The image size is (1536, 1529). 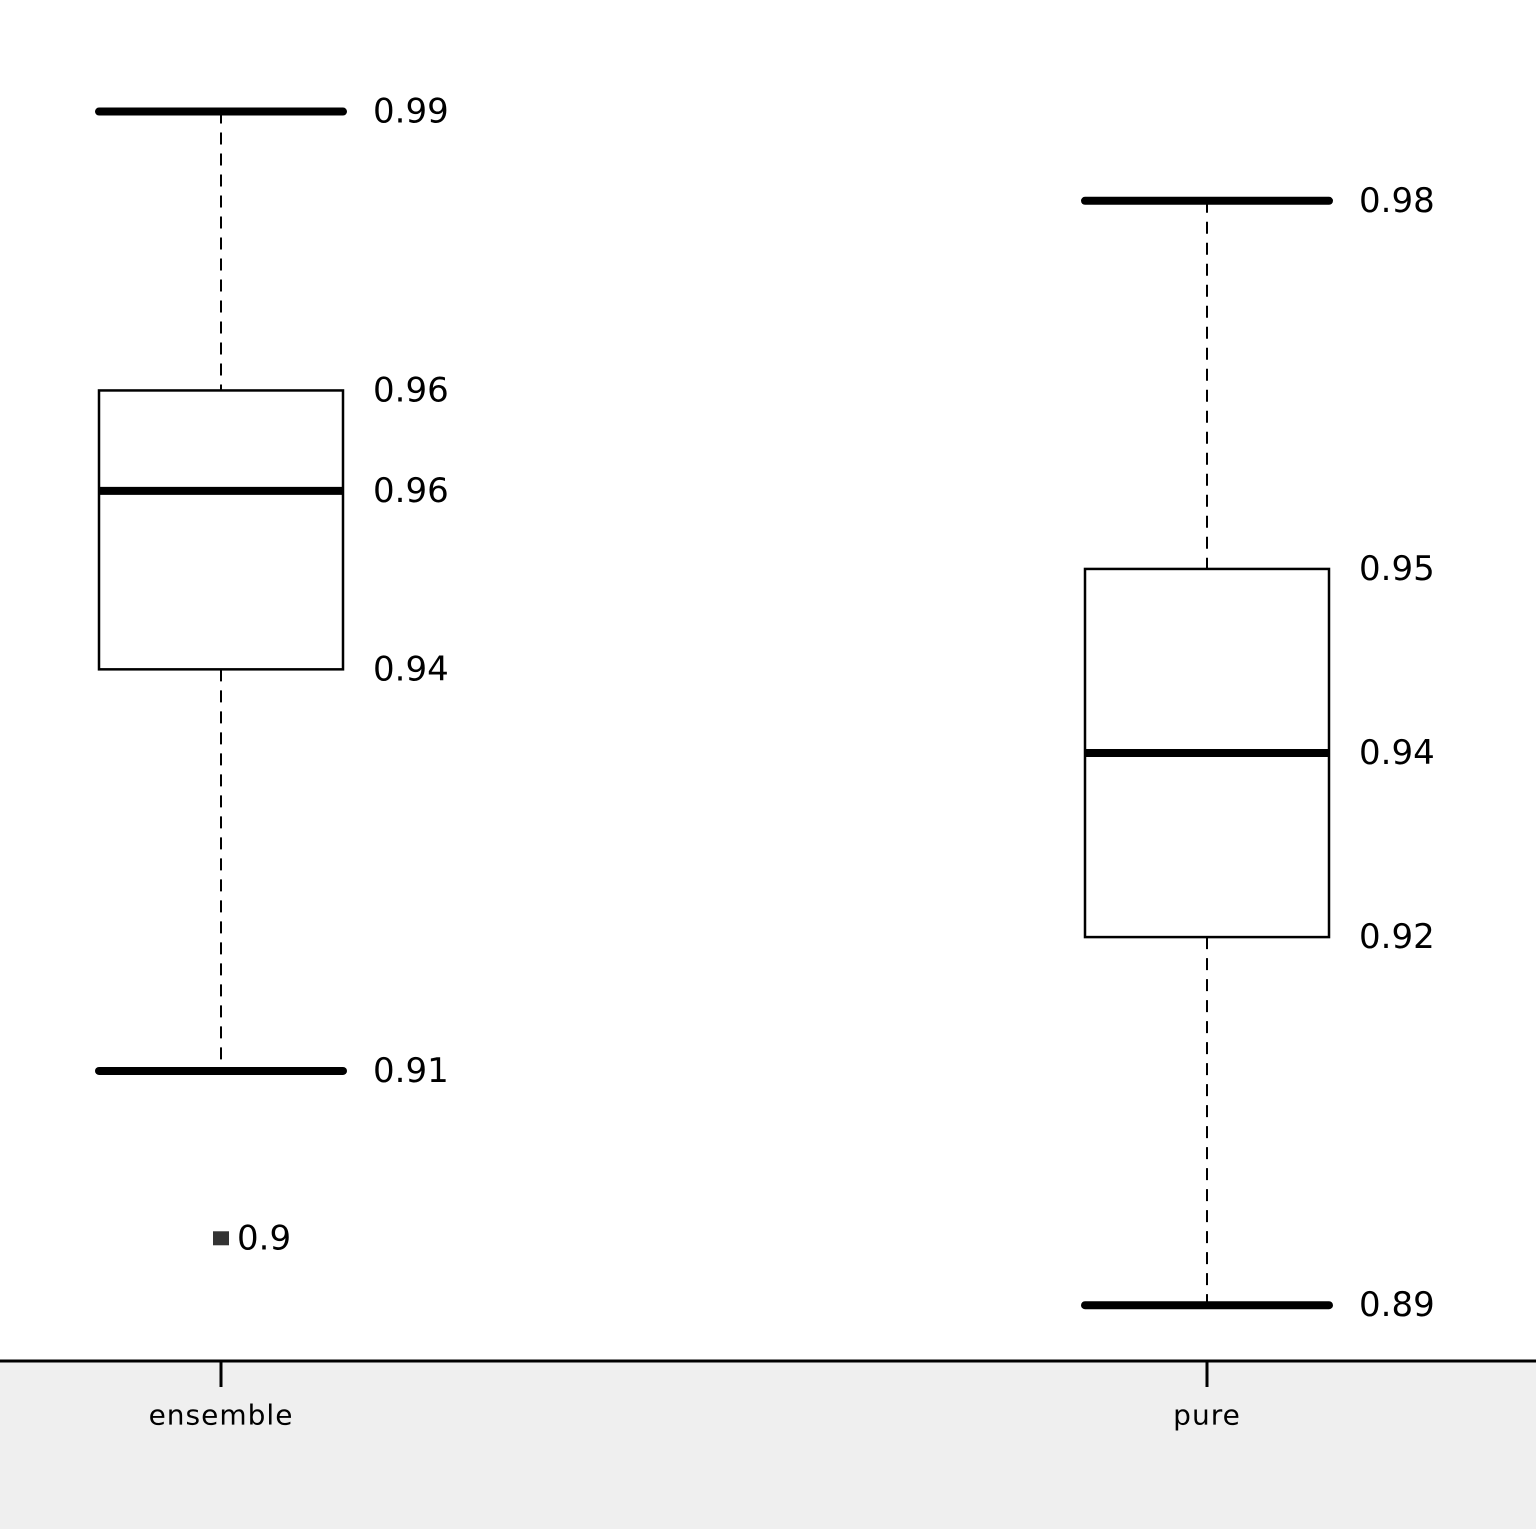 What do you see at coordinates (264, 1238) in the screenshot?
I see `outlier-label: 0.9` at bounding box center [264, 1238].